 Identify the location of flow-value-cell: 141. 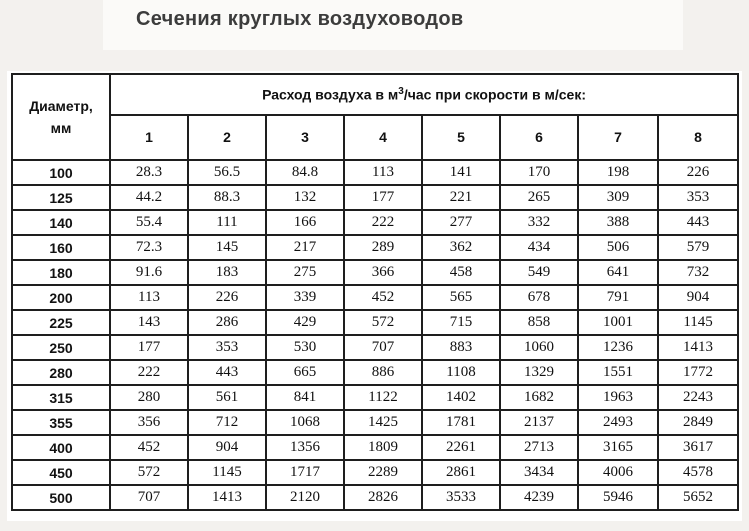
(461, 172).